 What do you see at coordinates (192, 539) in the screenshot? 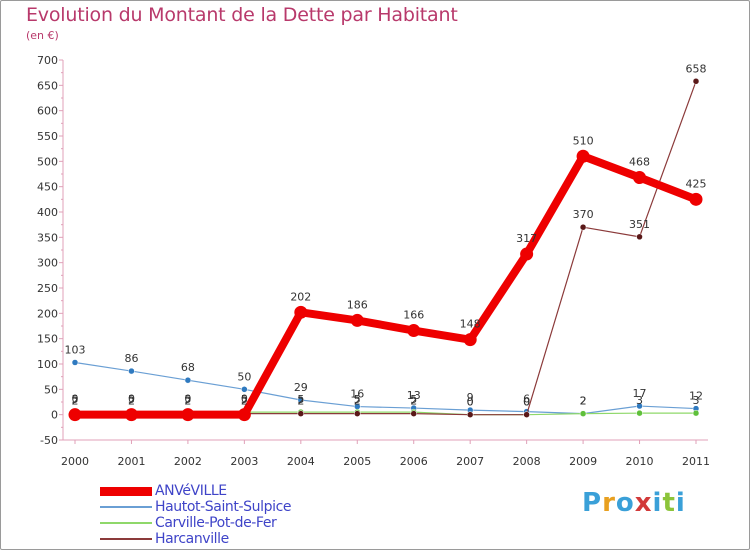
I see `legend-label: Harcanville` at bounding box center [192, 539].